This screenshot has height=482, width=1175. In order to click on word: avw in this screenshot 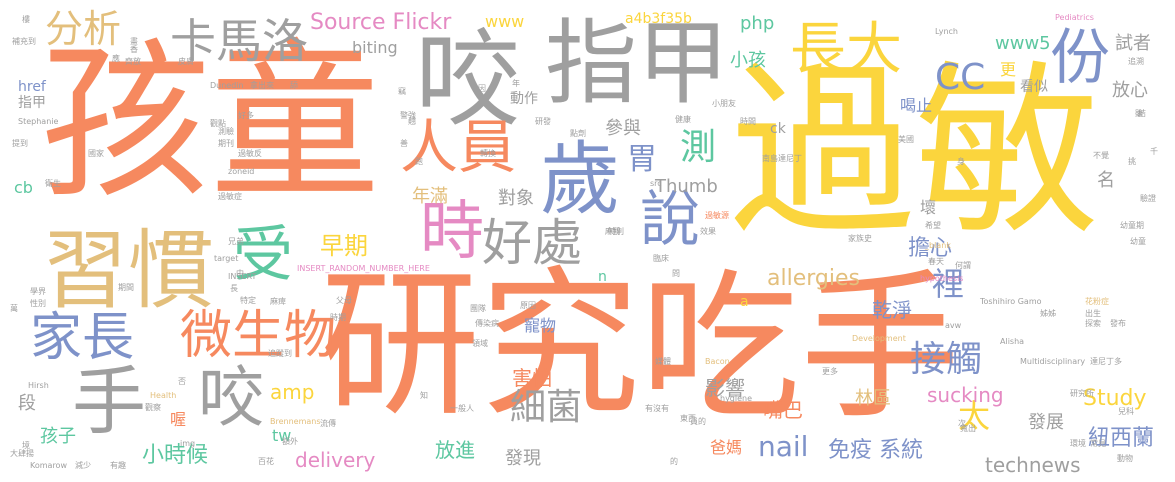, I will do `click(953, 325)`.